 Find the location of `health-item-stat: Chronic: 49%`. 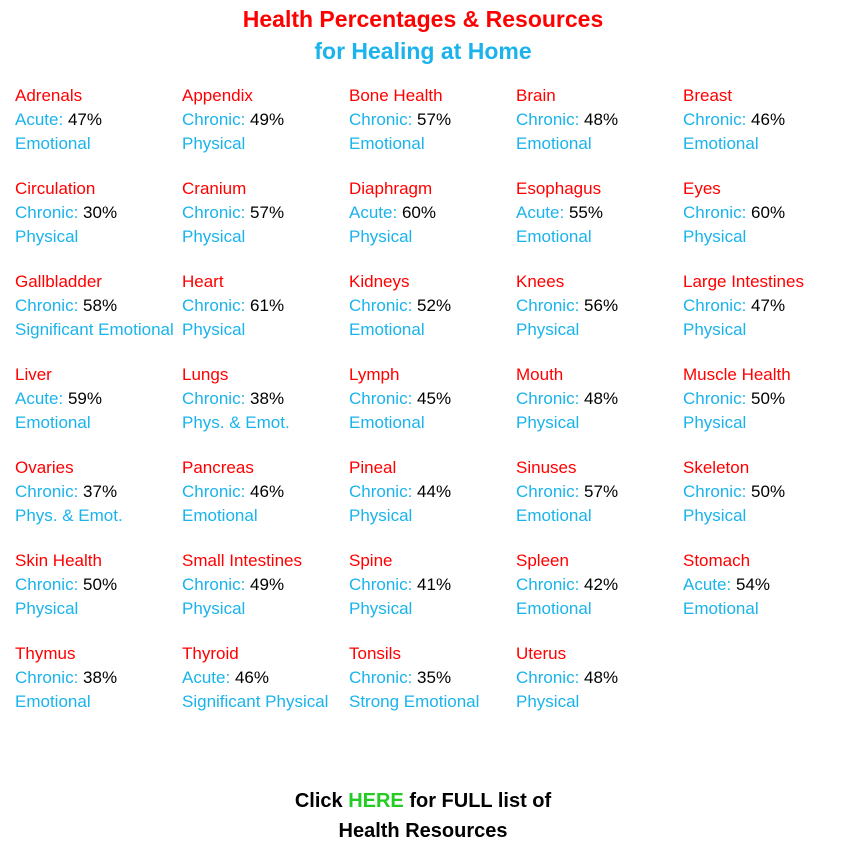

health-item-stat: Chronic: 49% is located at coordinates (265, 120).